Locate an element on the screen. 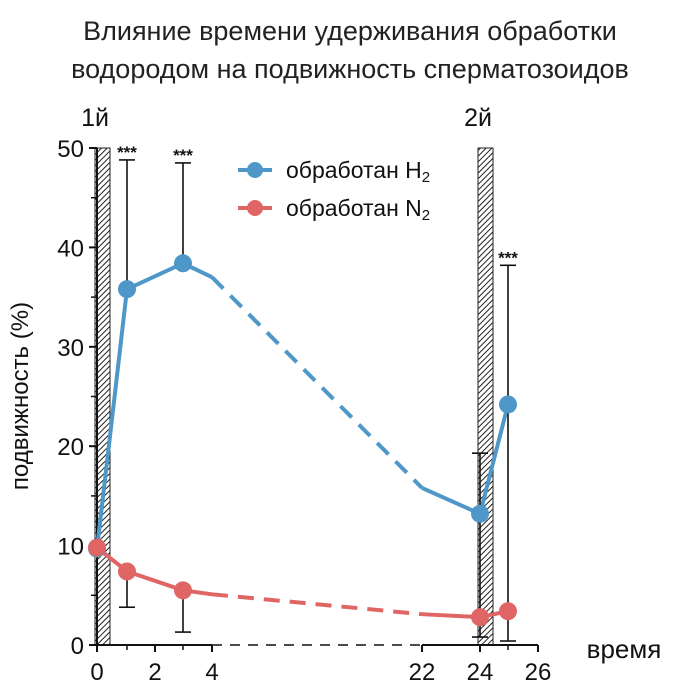 This screenshot has height=700, width=700. x-tick-label: 24 is located at coordinates (480, 672).